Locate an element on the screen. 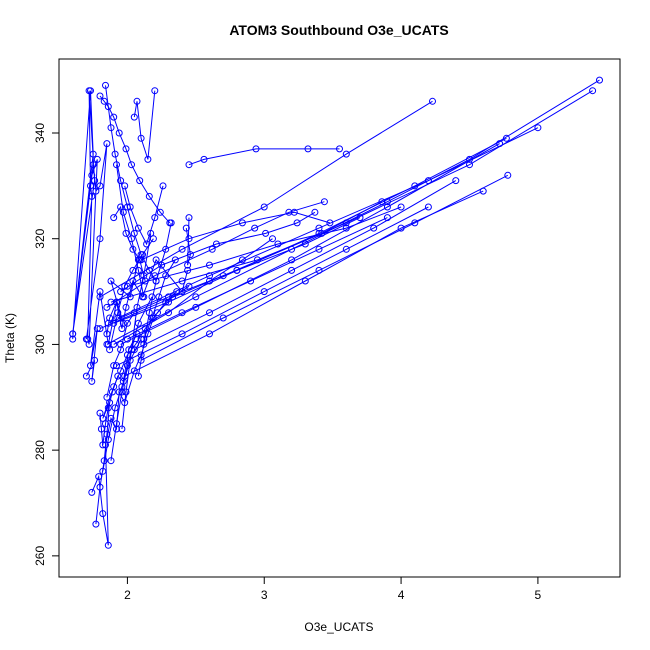 The image size is (650, 650). y-tick-label: 280 is located at coordinates (40, 450).